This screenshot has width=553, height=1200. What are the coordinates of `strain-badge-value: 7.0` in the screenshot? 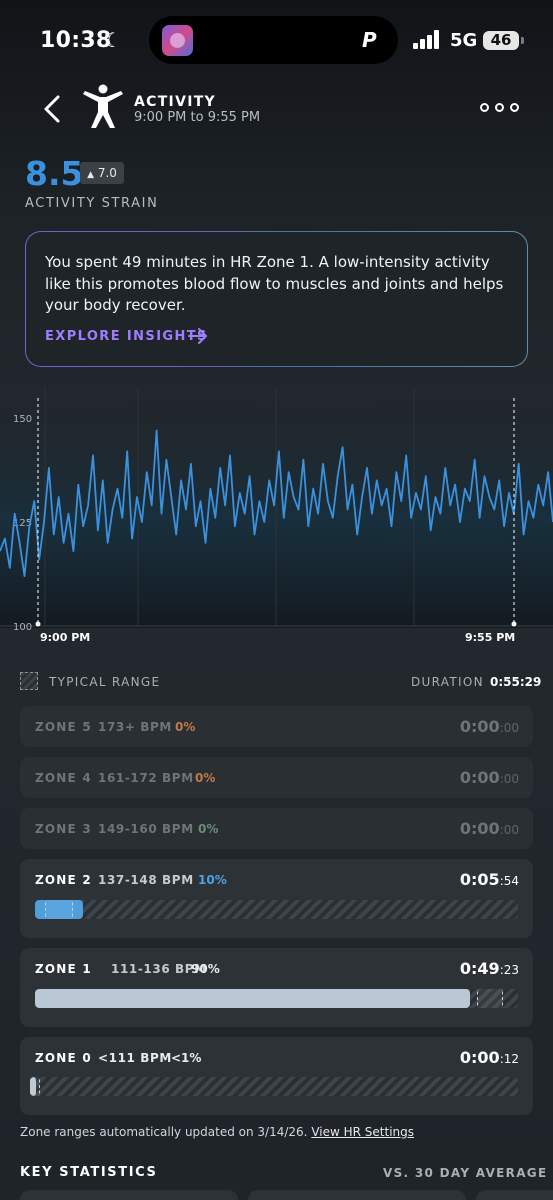 It's located at (107, 173).